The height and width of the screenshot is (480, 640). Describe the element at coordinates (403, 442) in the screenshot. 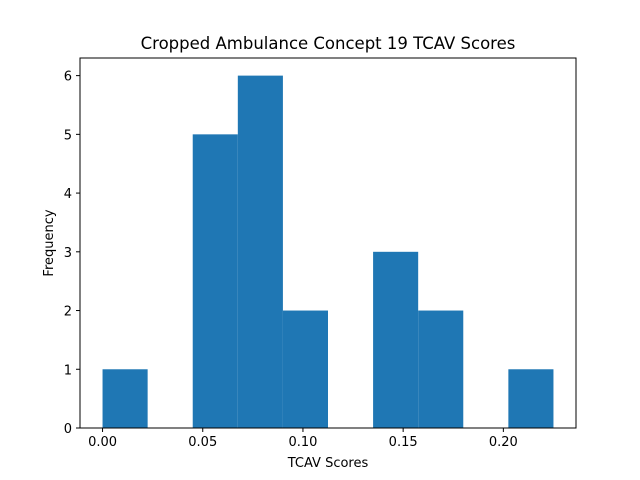

I see `x-tick-label: 0.15` at that location.